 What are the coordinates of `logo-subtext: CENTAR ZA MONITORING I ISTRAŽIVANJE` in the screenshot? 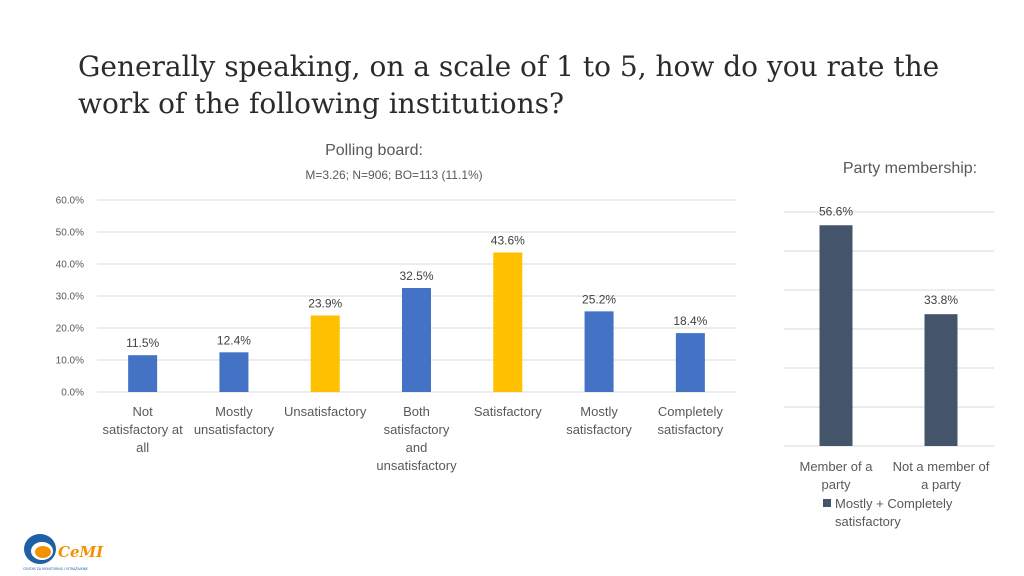 It's located at (55, 568).